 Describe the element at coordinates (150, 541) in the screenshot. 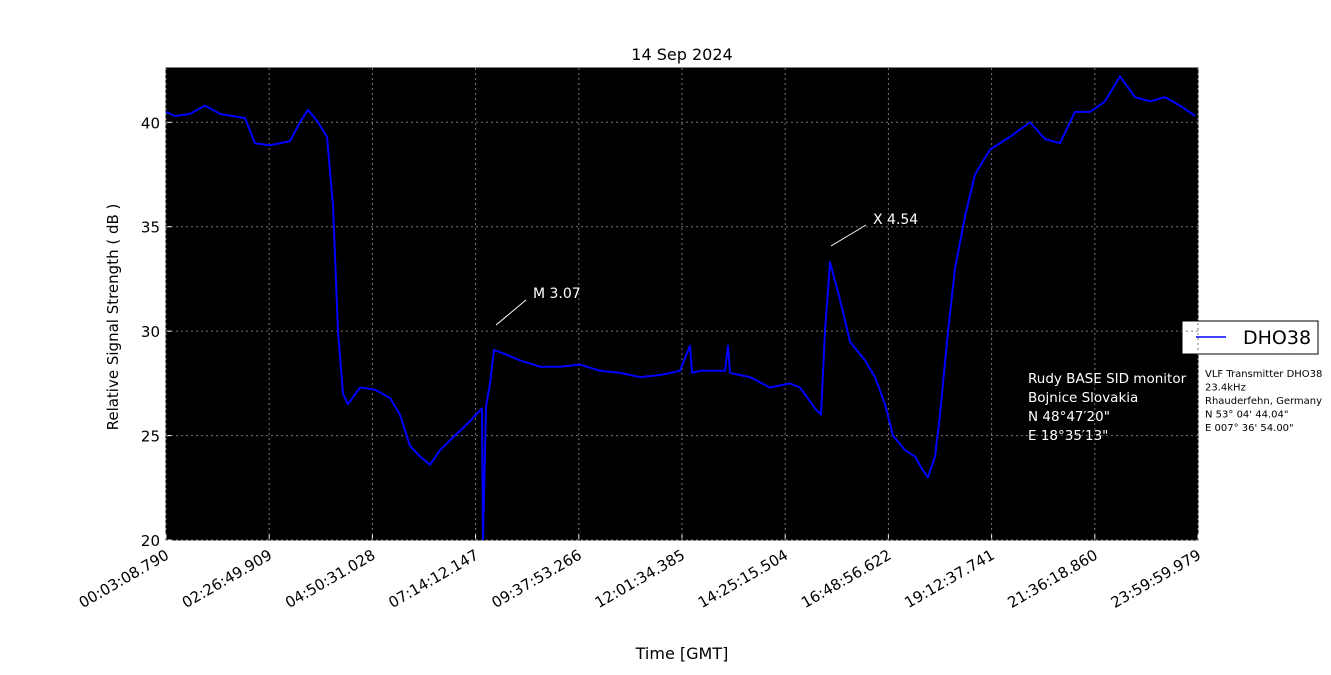

I see `y-tick-label: 20` at that location.